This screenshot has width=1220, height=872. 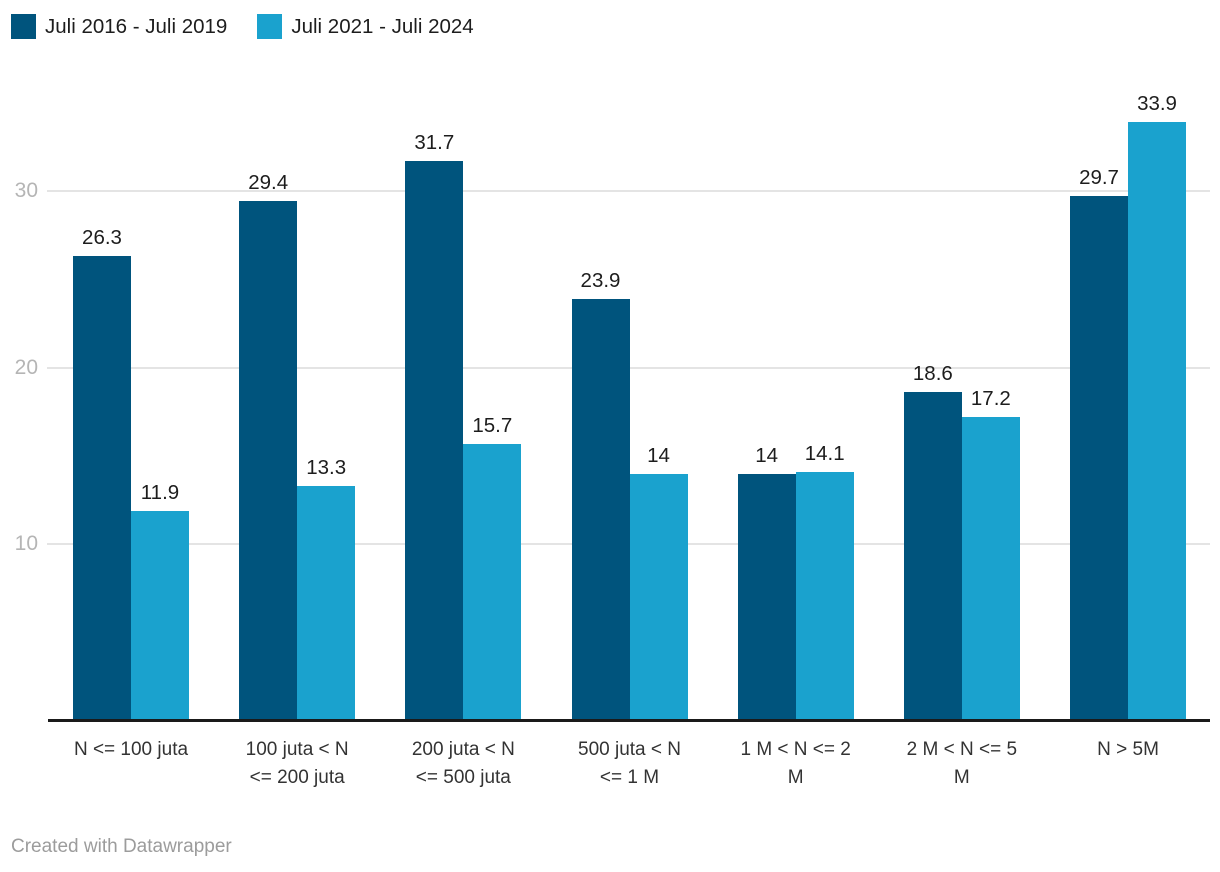 I want to click on x-category-label: N <= 100 juta, so click(x=131, y=749).